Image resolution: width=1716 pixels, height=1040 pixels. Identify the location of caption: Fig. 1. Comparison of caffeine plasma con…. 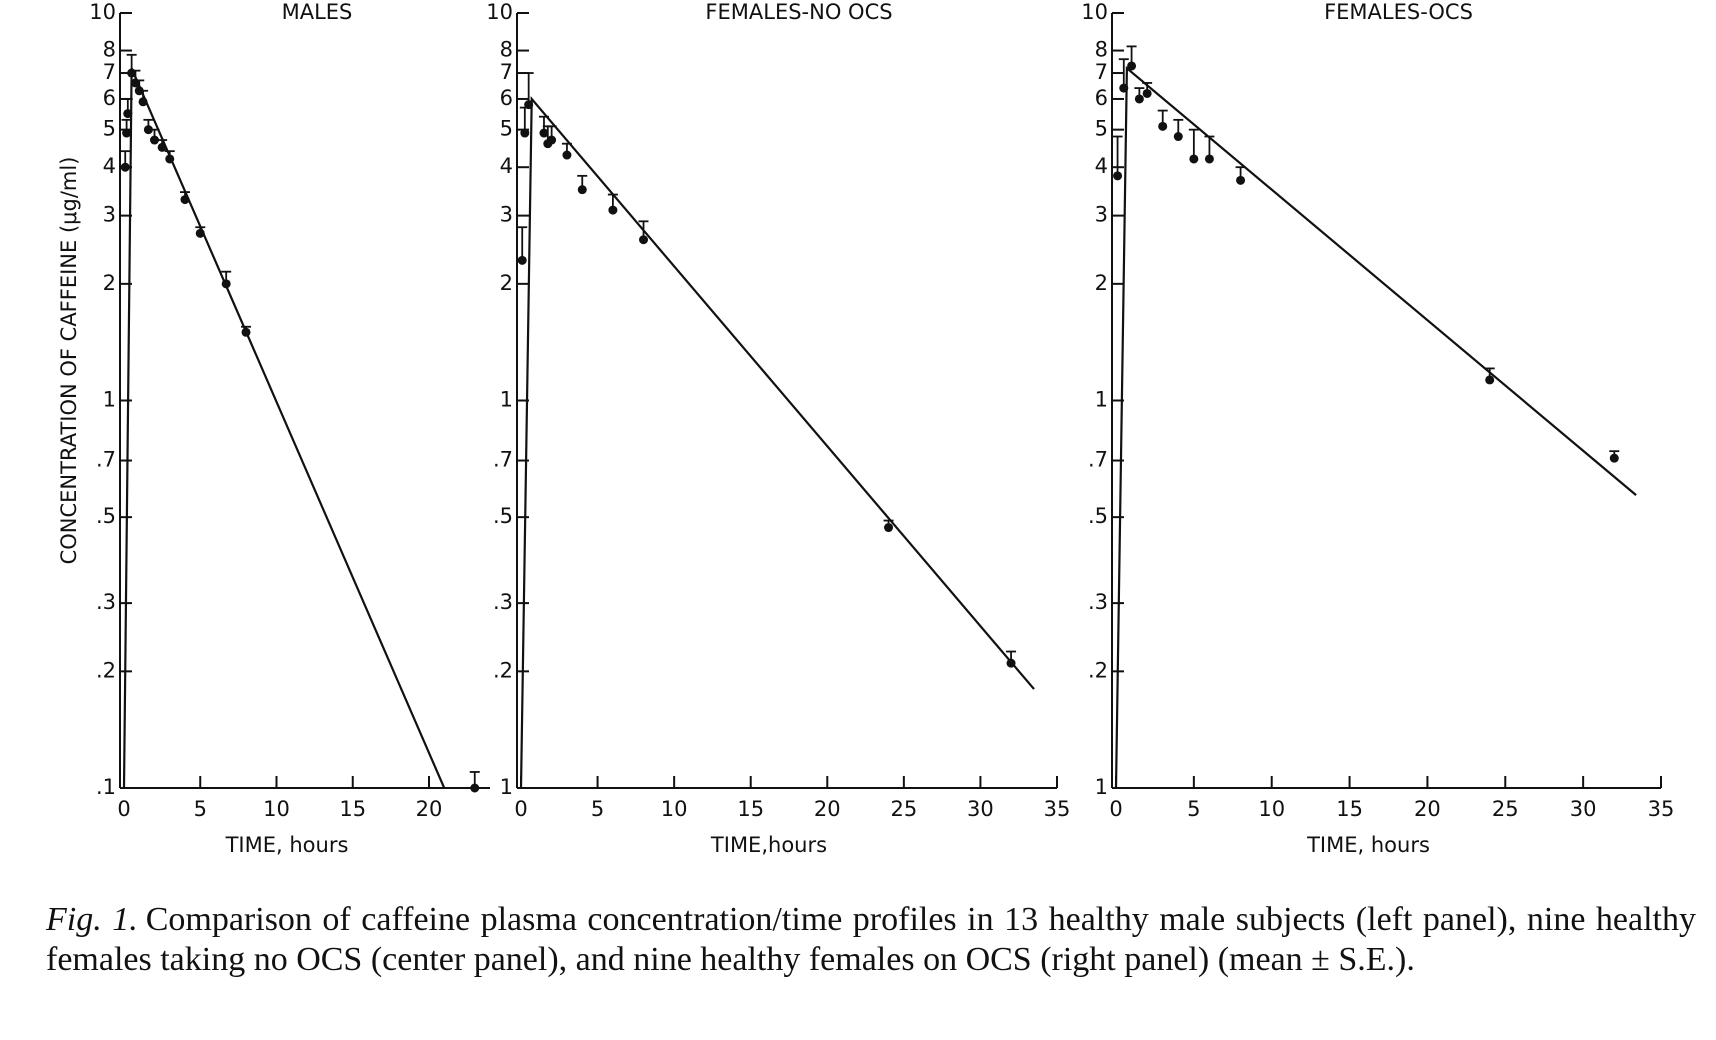
(871, 940).